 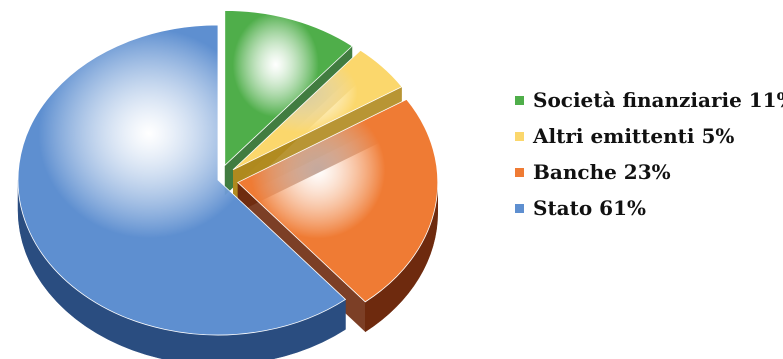 I want to click on legend-label-banche: Banche 23%, so click(x=602, y=172).